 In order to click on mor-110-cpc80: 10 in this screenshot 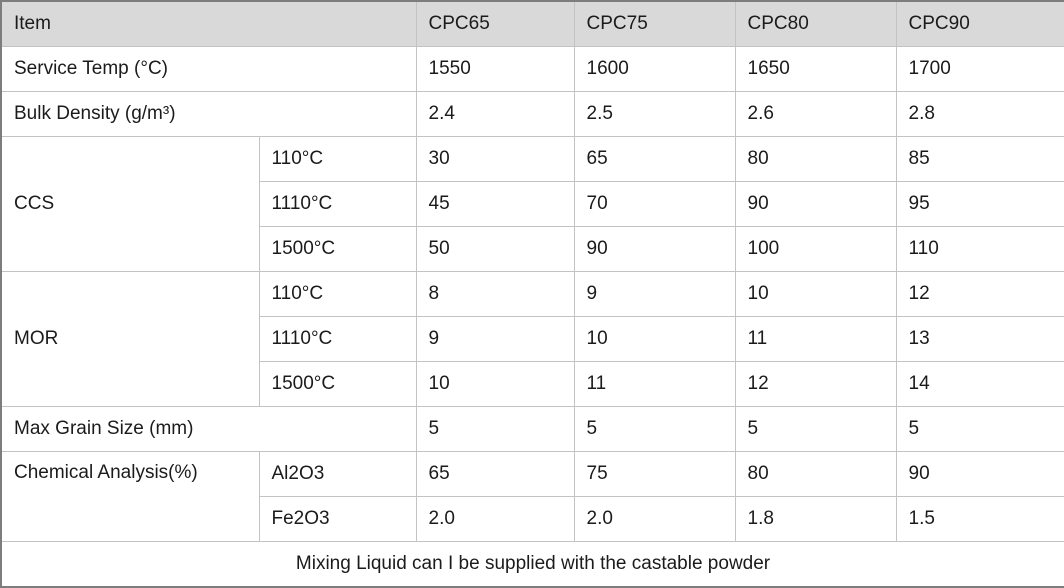, I will do `click(815, 294)`.